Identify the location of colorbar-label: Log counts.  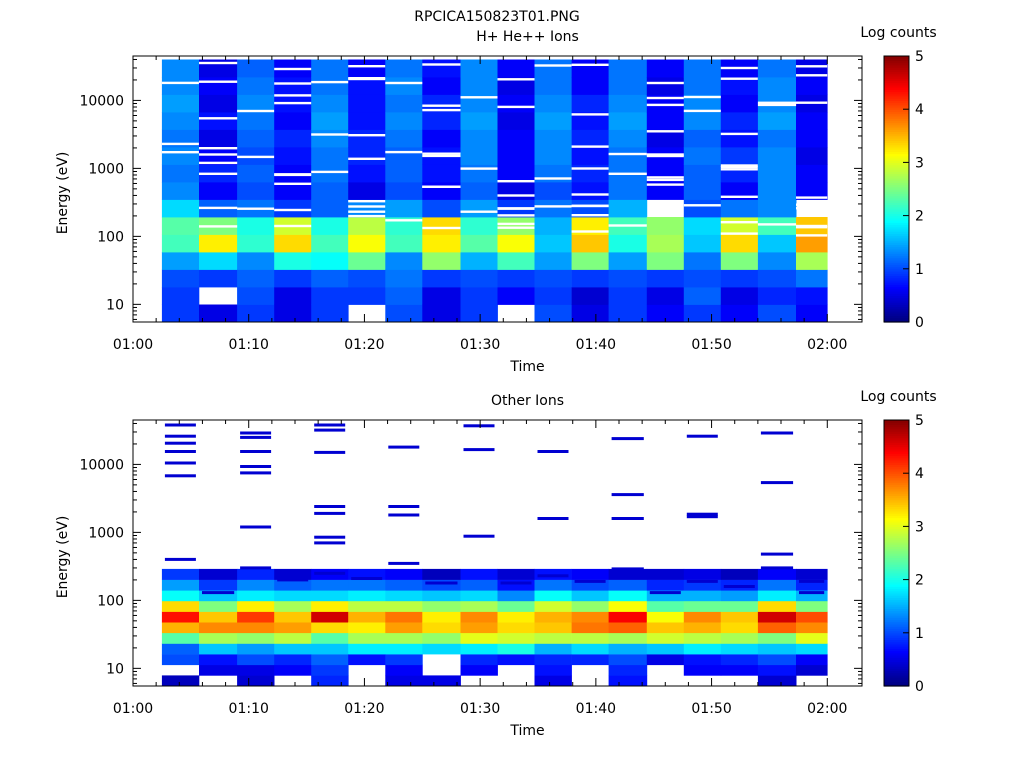
(898, 33).